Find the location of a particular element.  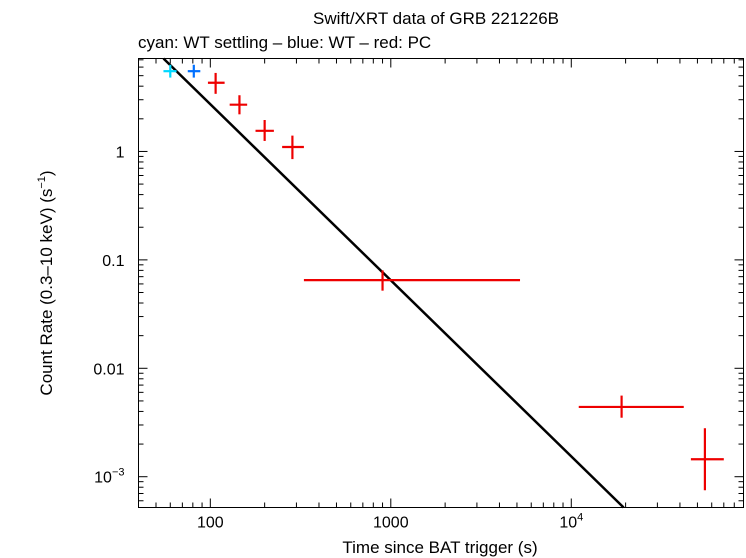

chart-title: Swift/XRT data of GRB 221226B is located at coordinates (436, 18).